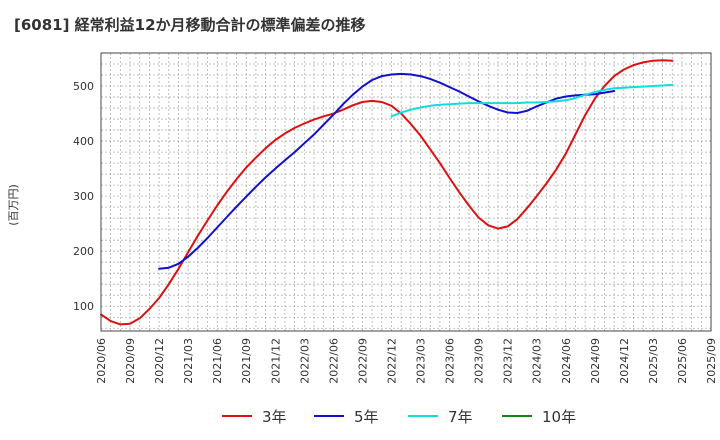 The height and width of the screenshot is (440, 720). I want to click on x-tick-label: 2023/06, so click(450, 361).